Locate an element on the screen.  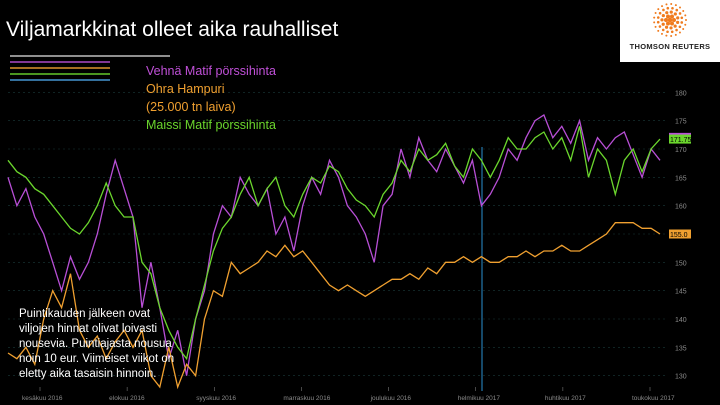
y-tick-label: 170 is located at coordinates (681, 150).